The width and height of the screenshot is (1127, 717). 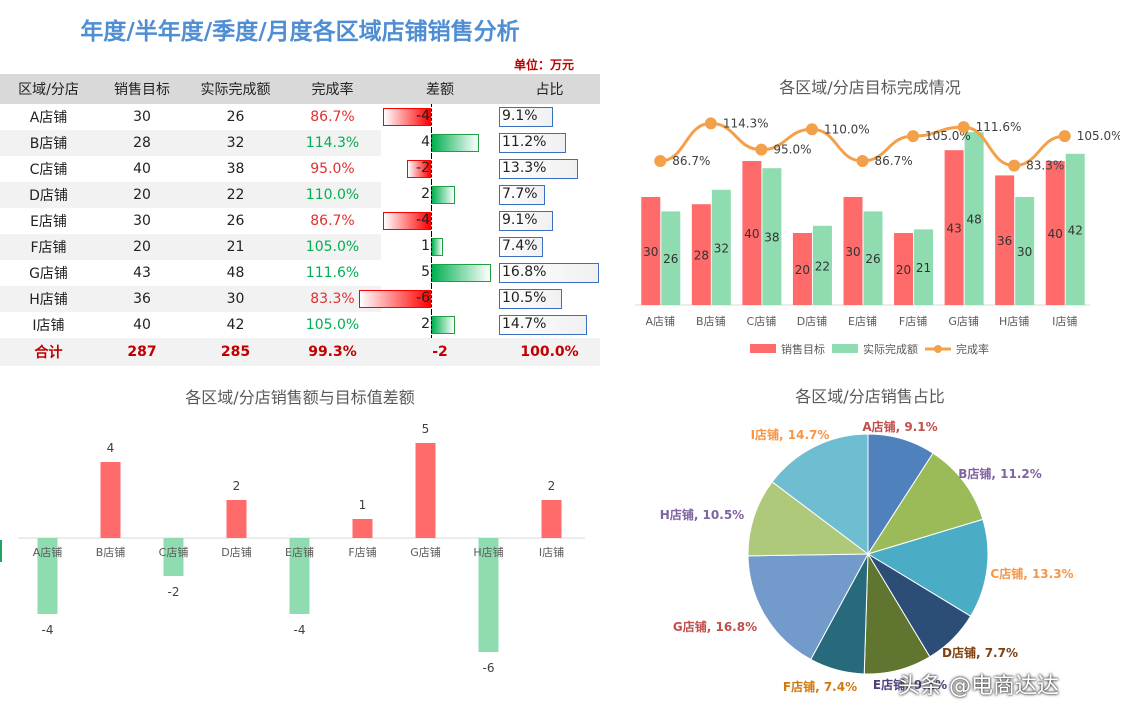 I want to click on cell-share: 11.2%, so click(x=549, y=143).